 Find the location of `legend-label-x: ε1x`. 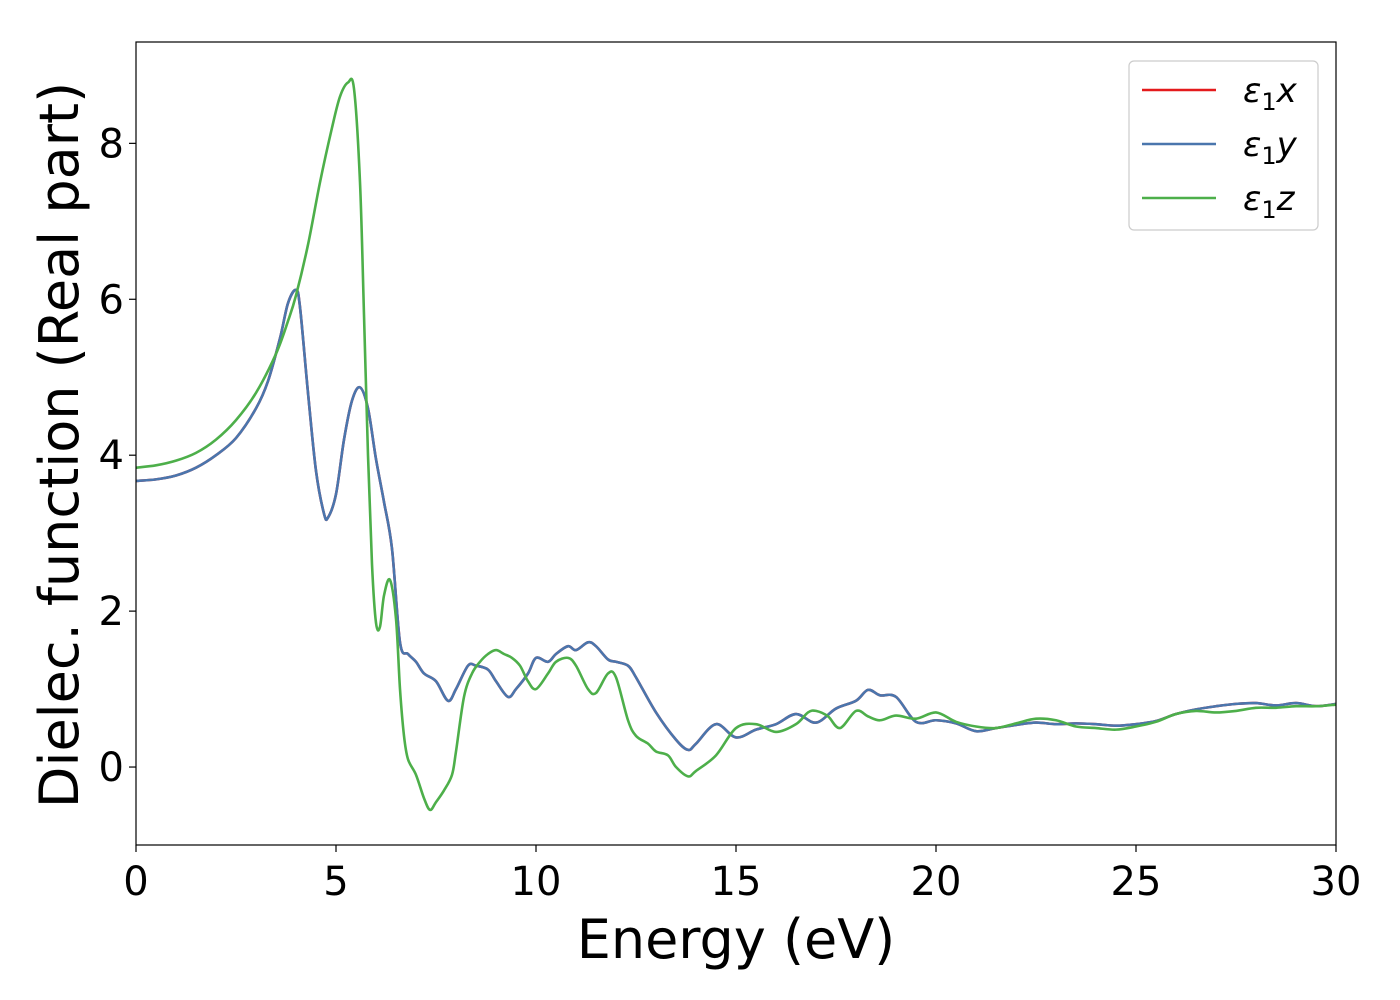

legend-label-x: ε1x is located at coordinates (1270, 93).